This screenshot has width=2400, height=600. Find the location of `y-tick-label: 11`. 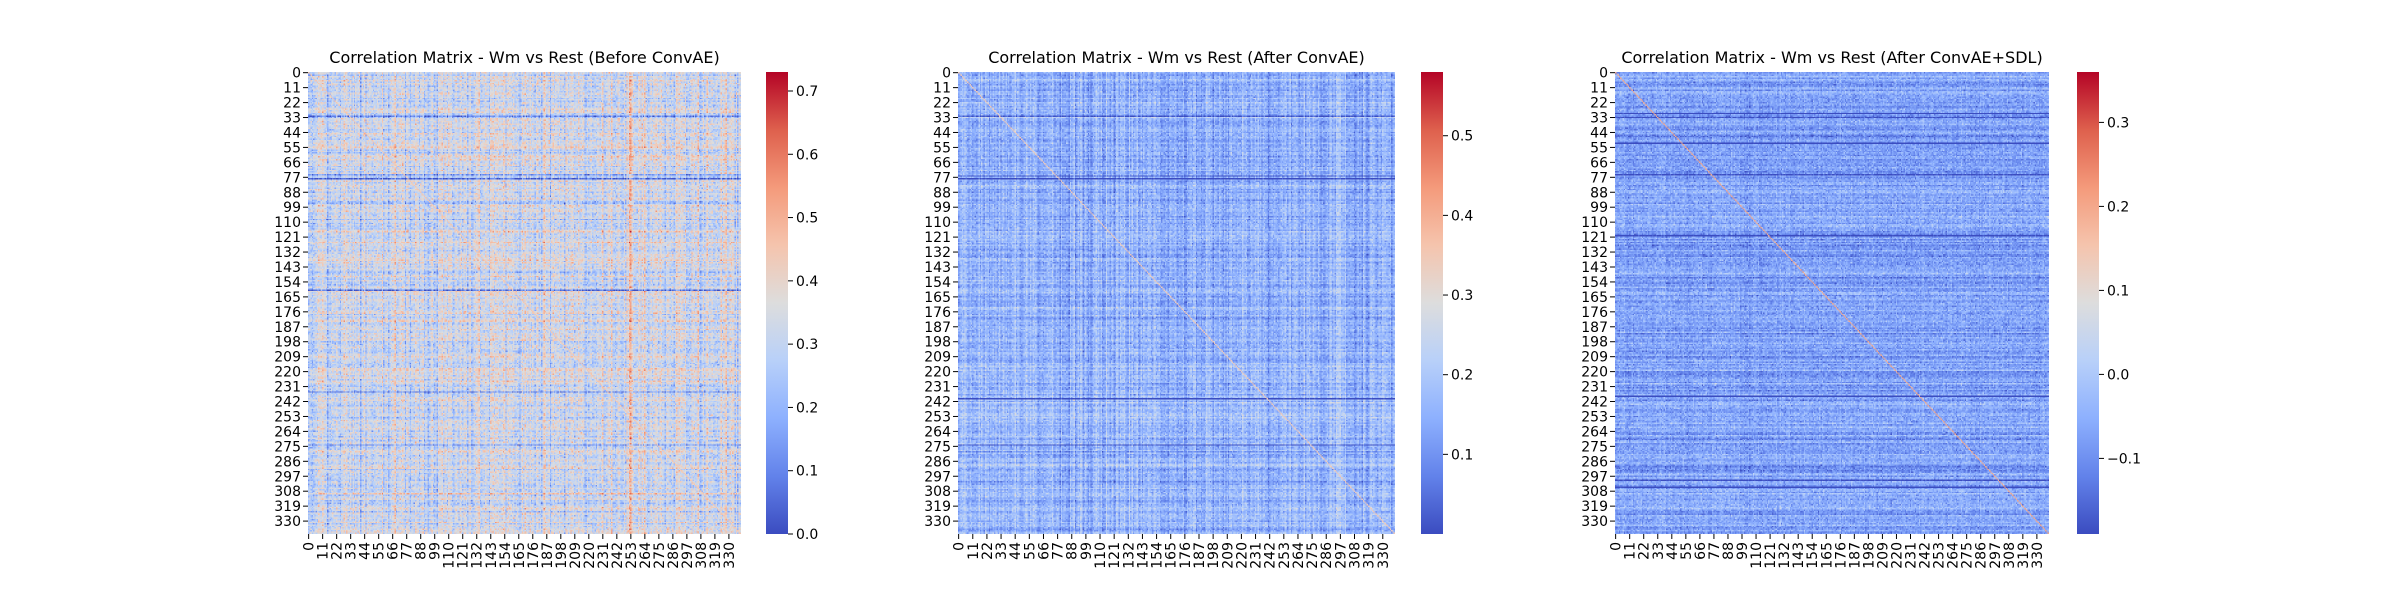

y-tick-label: 11 is located at coordinates (292, 89).